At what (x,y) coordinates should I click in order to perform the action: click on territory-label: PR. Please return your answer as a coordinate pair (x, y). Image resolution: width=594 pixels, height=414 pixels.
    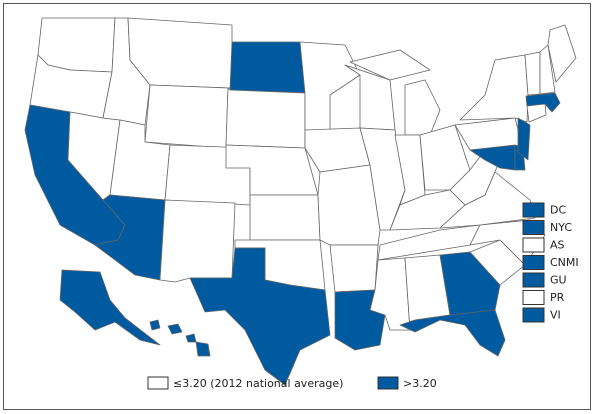
    Looking at the image, I should click on (557, 297).